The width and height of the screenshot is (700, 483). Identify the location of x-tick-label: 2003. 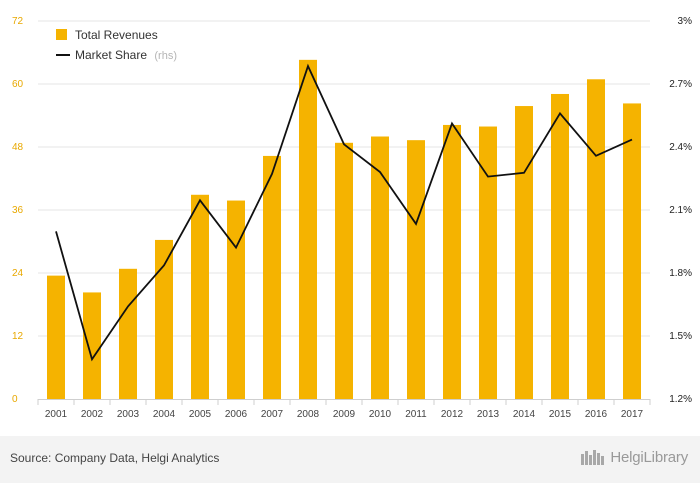
(128, 414).